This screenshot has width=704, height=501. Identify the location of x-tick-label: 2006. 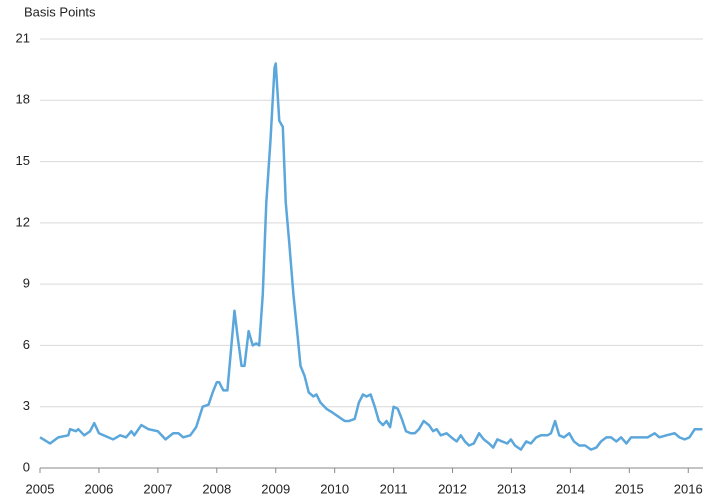
(98, 488).